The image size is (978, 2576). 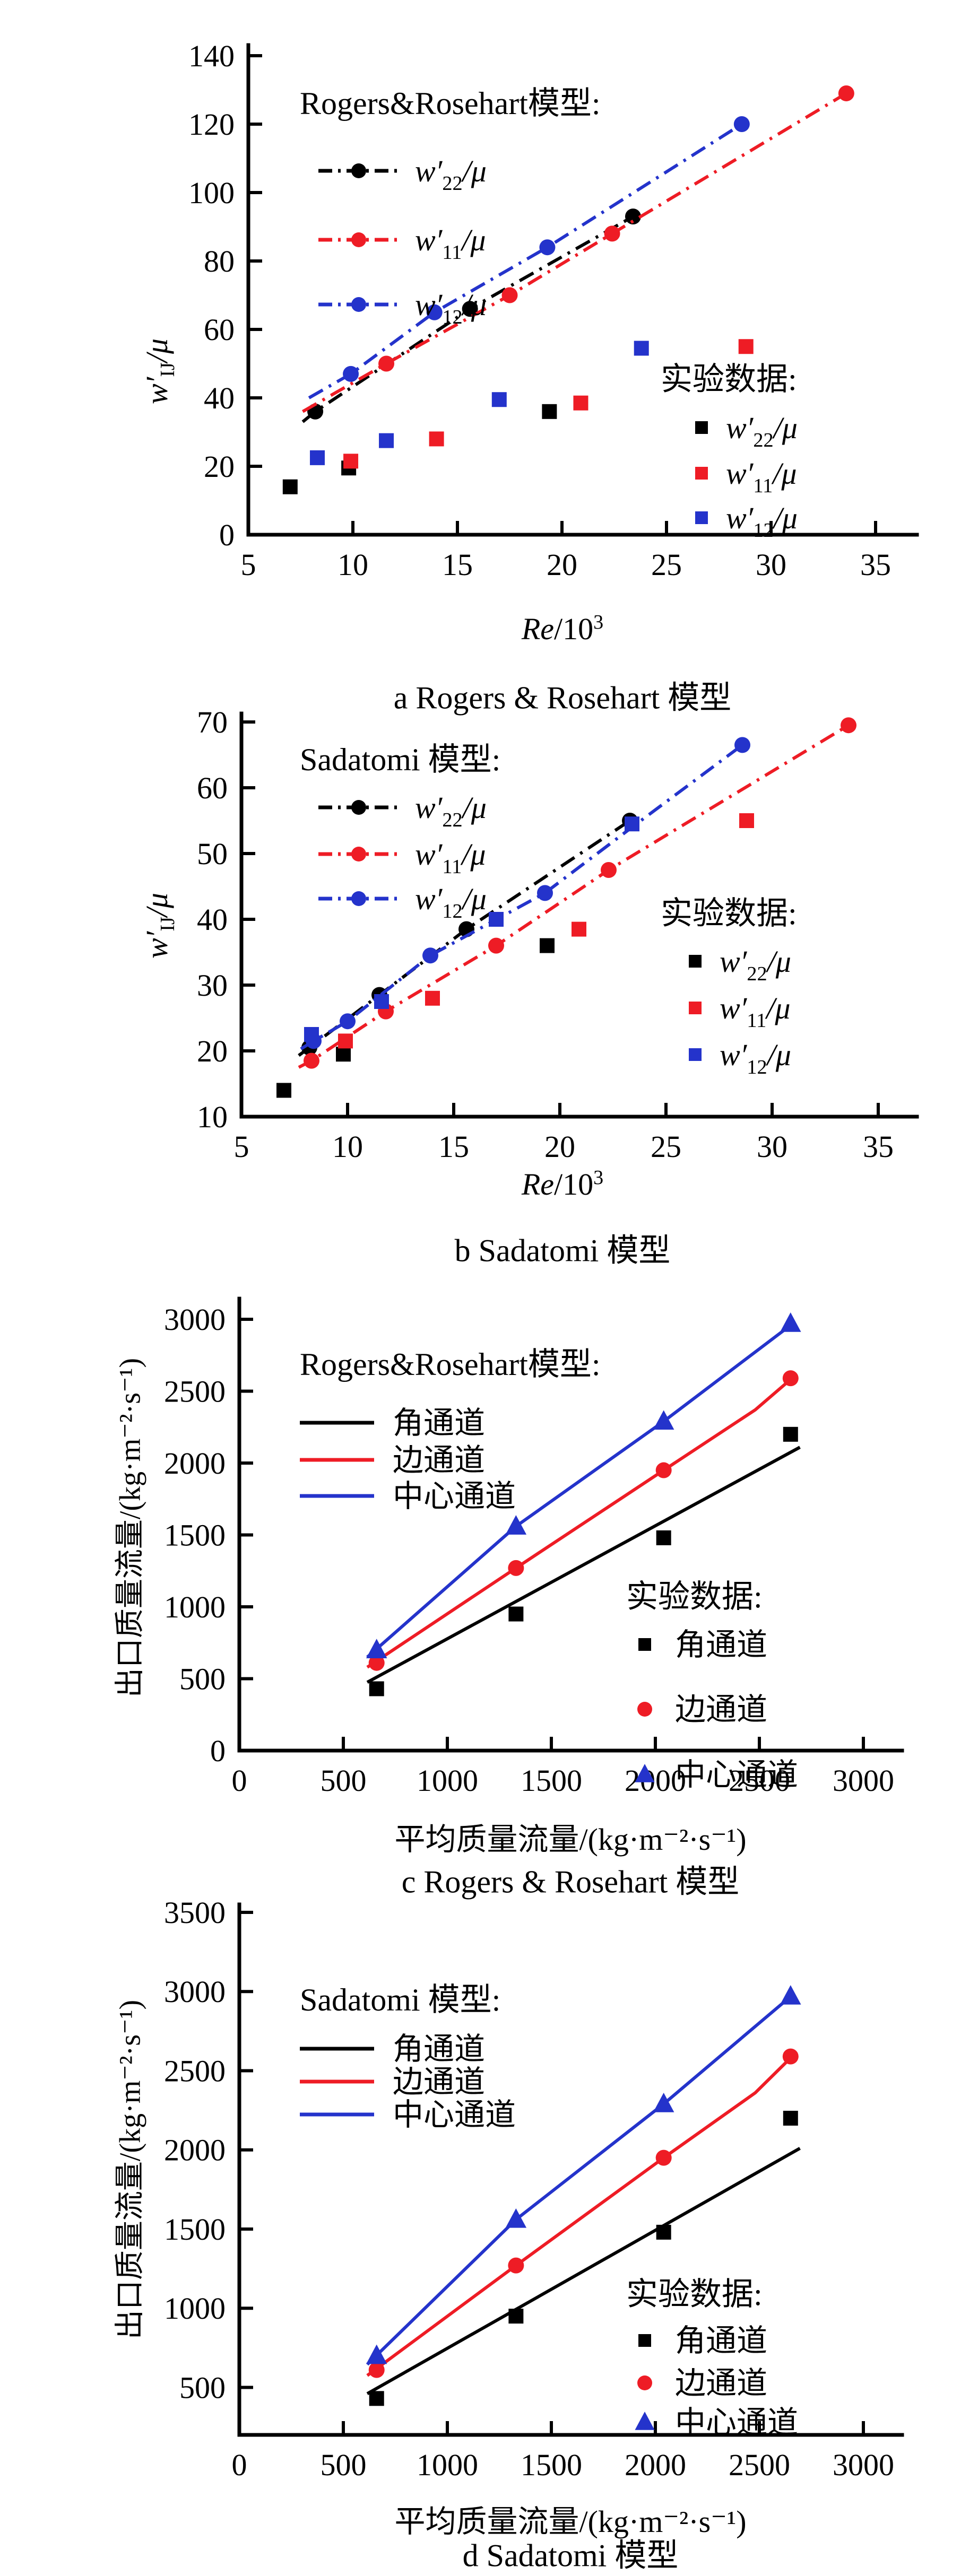 I want to click on model-legend-a: Rogers&Rosehart模型: w′22/μ w′11/μ w′12/μ, so click(x=450, y=207).